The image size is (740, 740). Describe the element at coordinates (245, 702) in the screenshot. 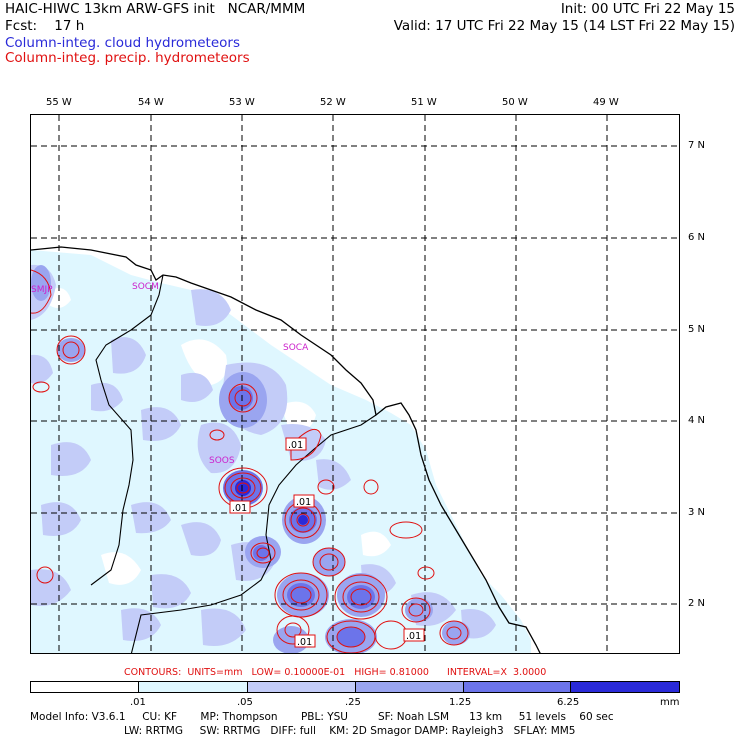

I see `colorbar-label-1: .05` at that location.